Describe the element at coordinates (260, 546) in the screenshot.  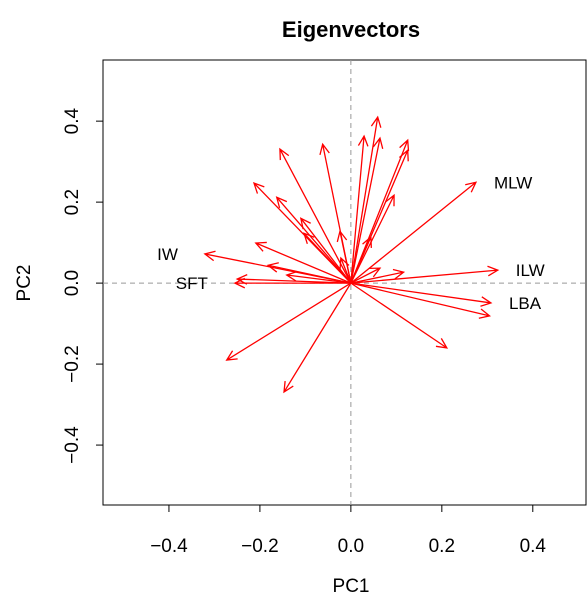
I see `x-tick-label: −0.2` at that location.